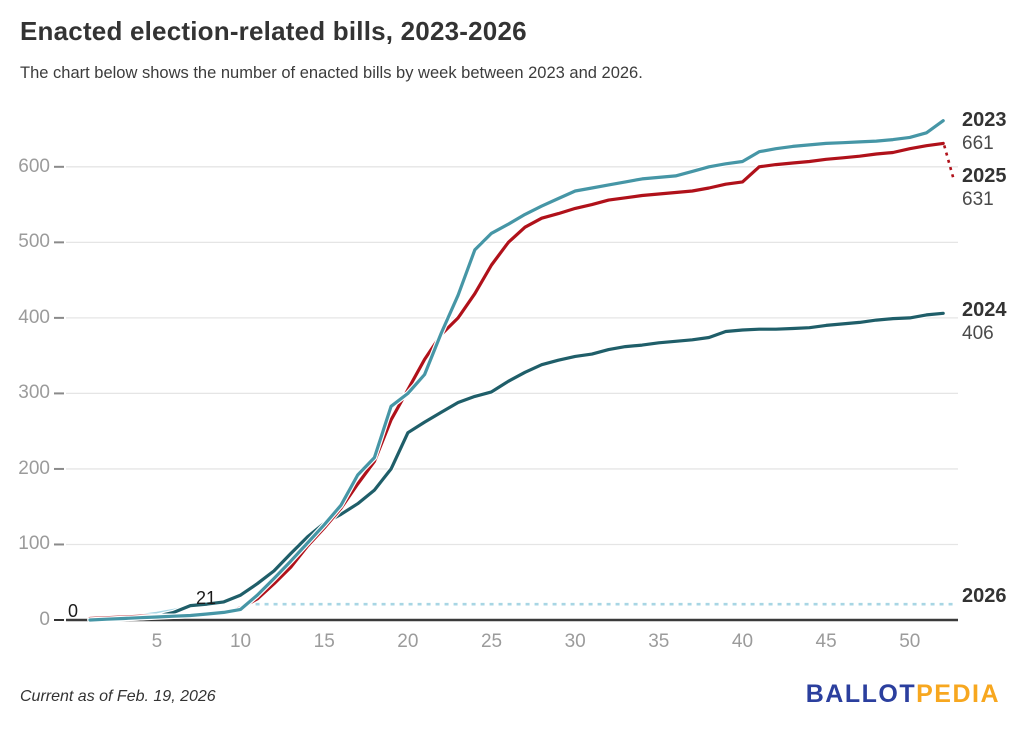 The image size is (1024, 730). Describe the element at coordinates (984, 188) in the screenshot. I see `series-label-2025: 2025 631` at that location.